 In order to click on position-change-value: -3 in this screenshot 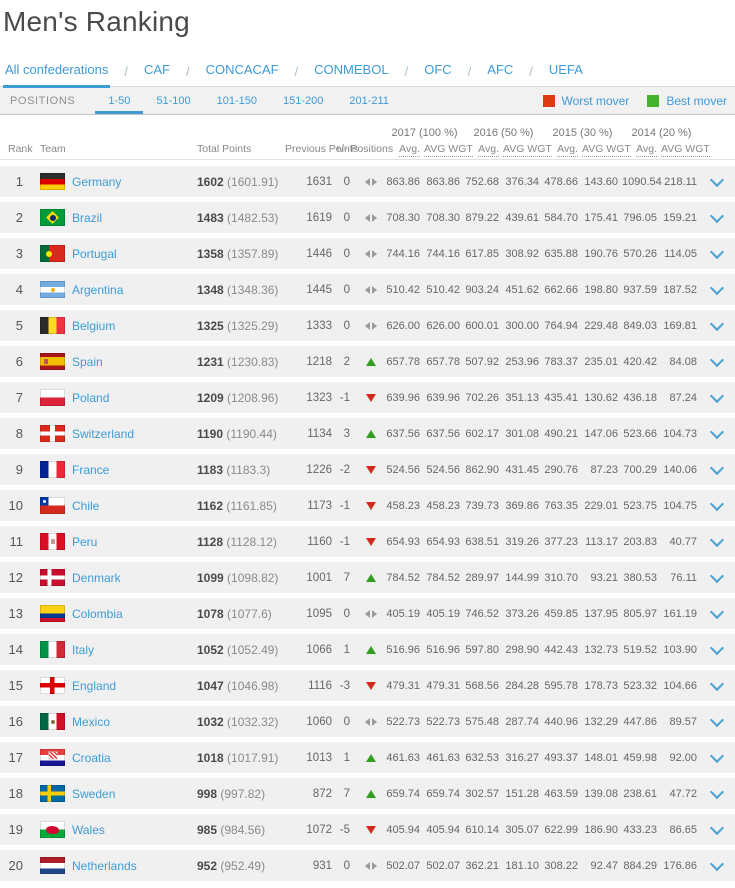, I will do `click(344, 685)`.